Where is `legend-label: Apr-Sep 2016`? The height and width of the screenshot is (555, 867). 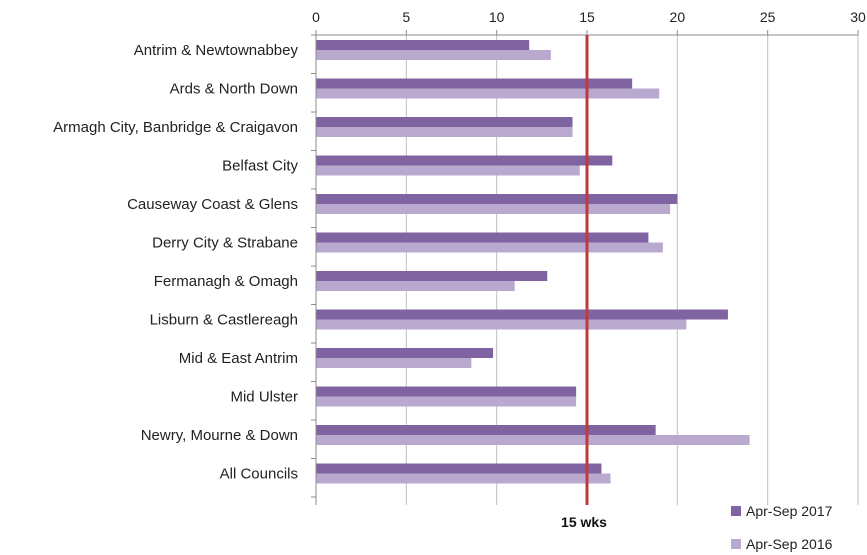 legend-label: Apr-Sep 2016 is located at coordinates (789, 544).